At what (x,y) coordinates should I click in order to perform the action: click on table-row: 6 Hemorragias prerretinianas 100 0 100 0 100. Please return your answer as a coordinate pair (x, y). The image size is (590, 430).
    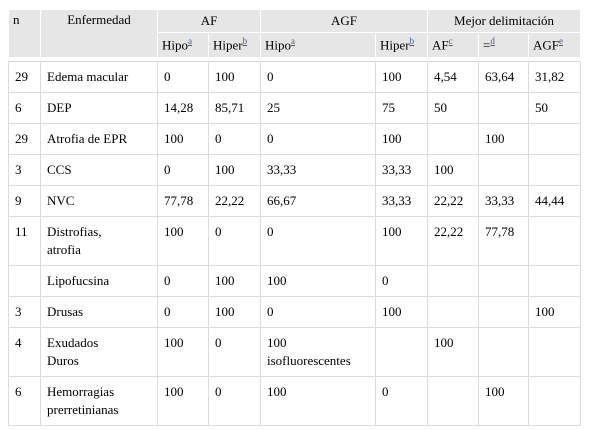
    Looking at the image, I should click on (295, 401).